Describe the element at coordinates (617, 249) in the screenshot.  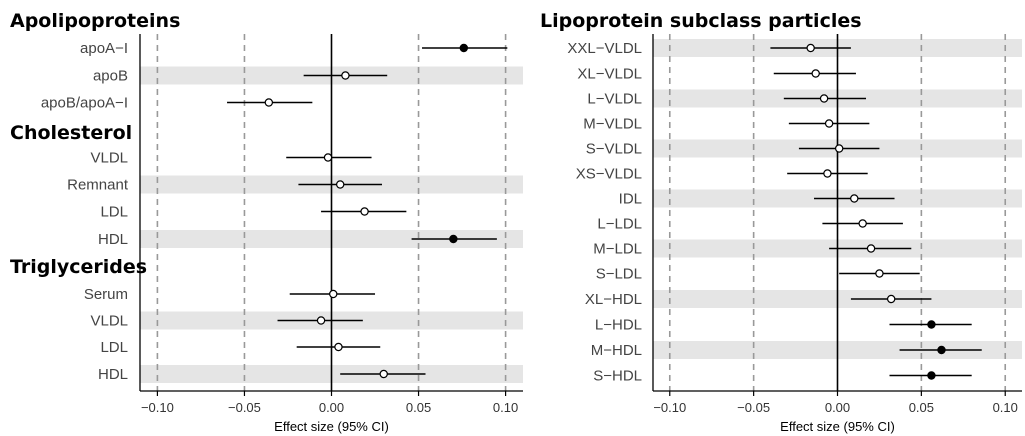
I see `row-label: M−LDL` at that location.